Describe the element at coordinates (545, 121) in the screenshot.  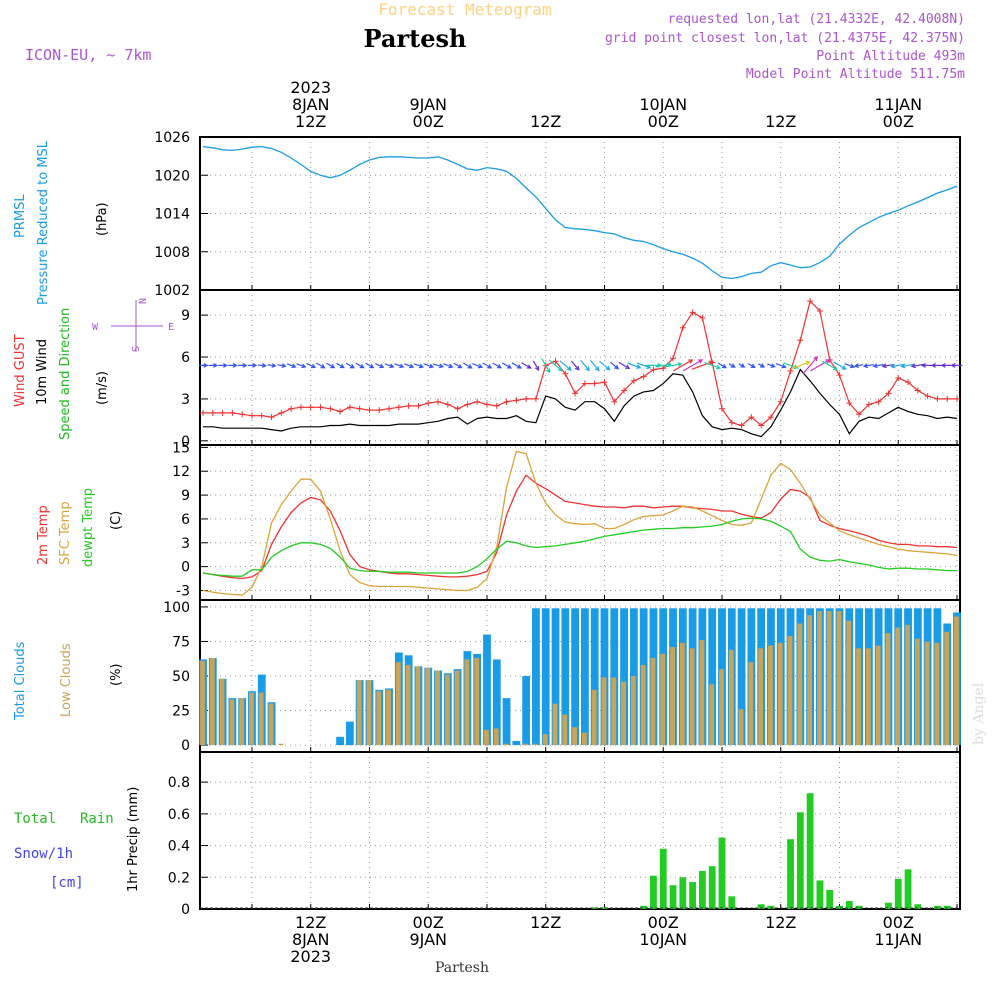
I see `time-axis-top-label: 12Z` at that location.